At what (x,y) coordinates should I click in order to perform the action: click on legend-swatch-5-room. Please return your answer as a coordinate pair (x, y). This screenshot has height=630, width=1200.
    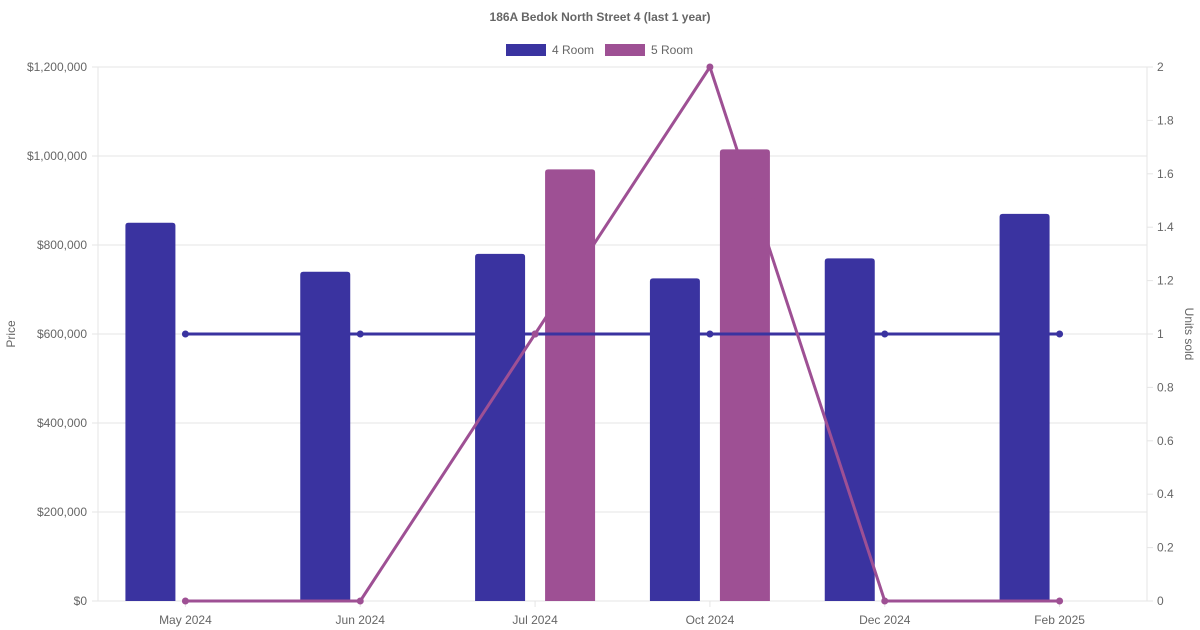
    Looking at the image, I should click on (625, 50).